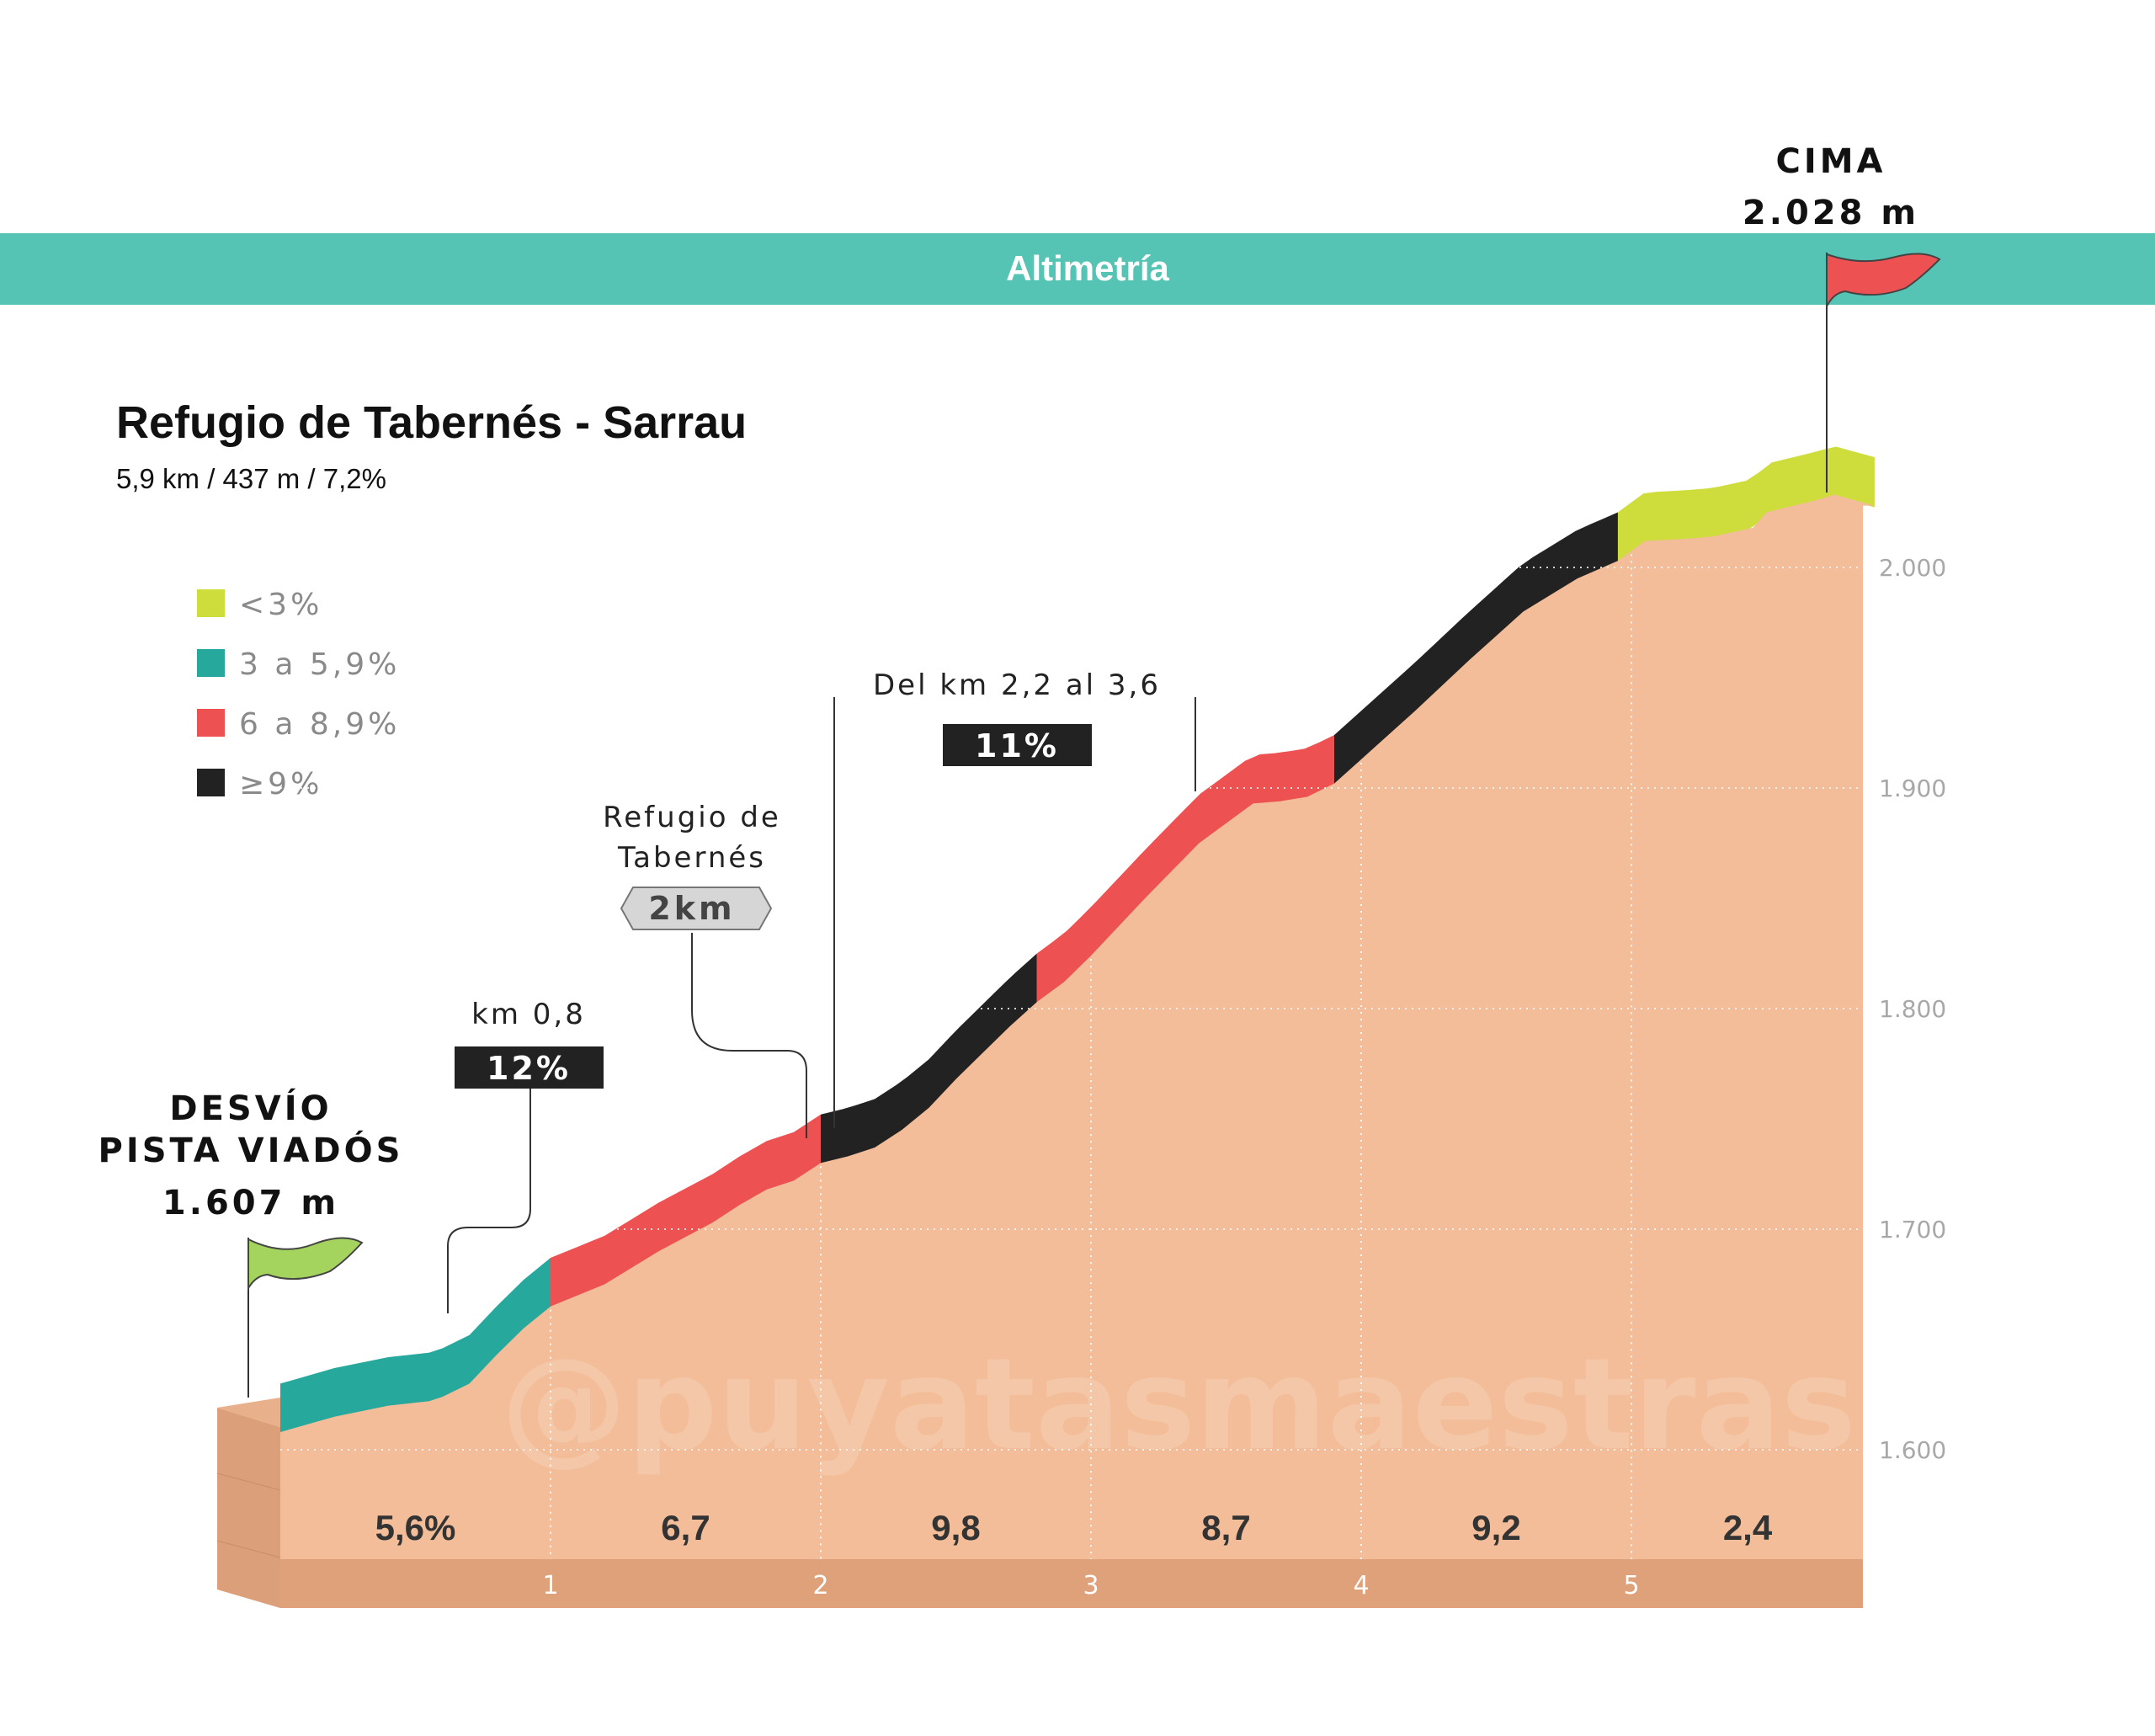  Describe the element at coordinates (305, 1264) in the screenshot. I see `start-flag-icon` at that location.